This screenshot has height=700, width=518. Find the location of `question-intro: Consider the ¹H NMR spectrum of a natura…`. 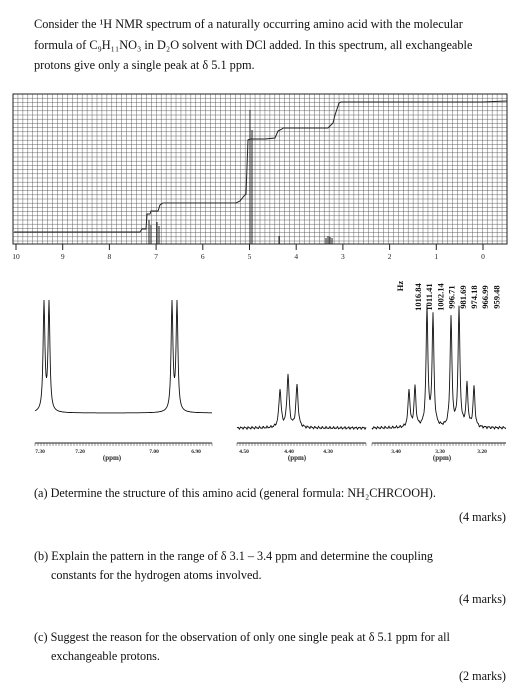

question-intro: Consider the ¹H NMR spectrum of a natura… is located at coordinates (269, 45).